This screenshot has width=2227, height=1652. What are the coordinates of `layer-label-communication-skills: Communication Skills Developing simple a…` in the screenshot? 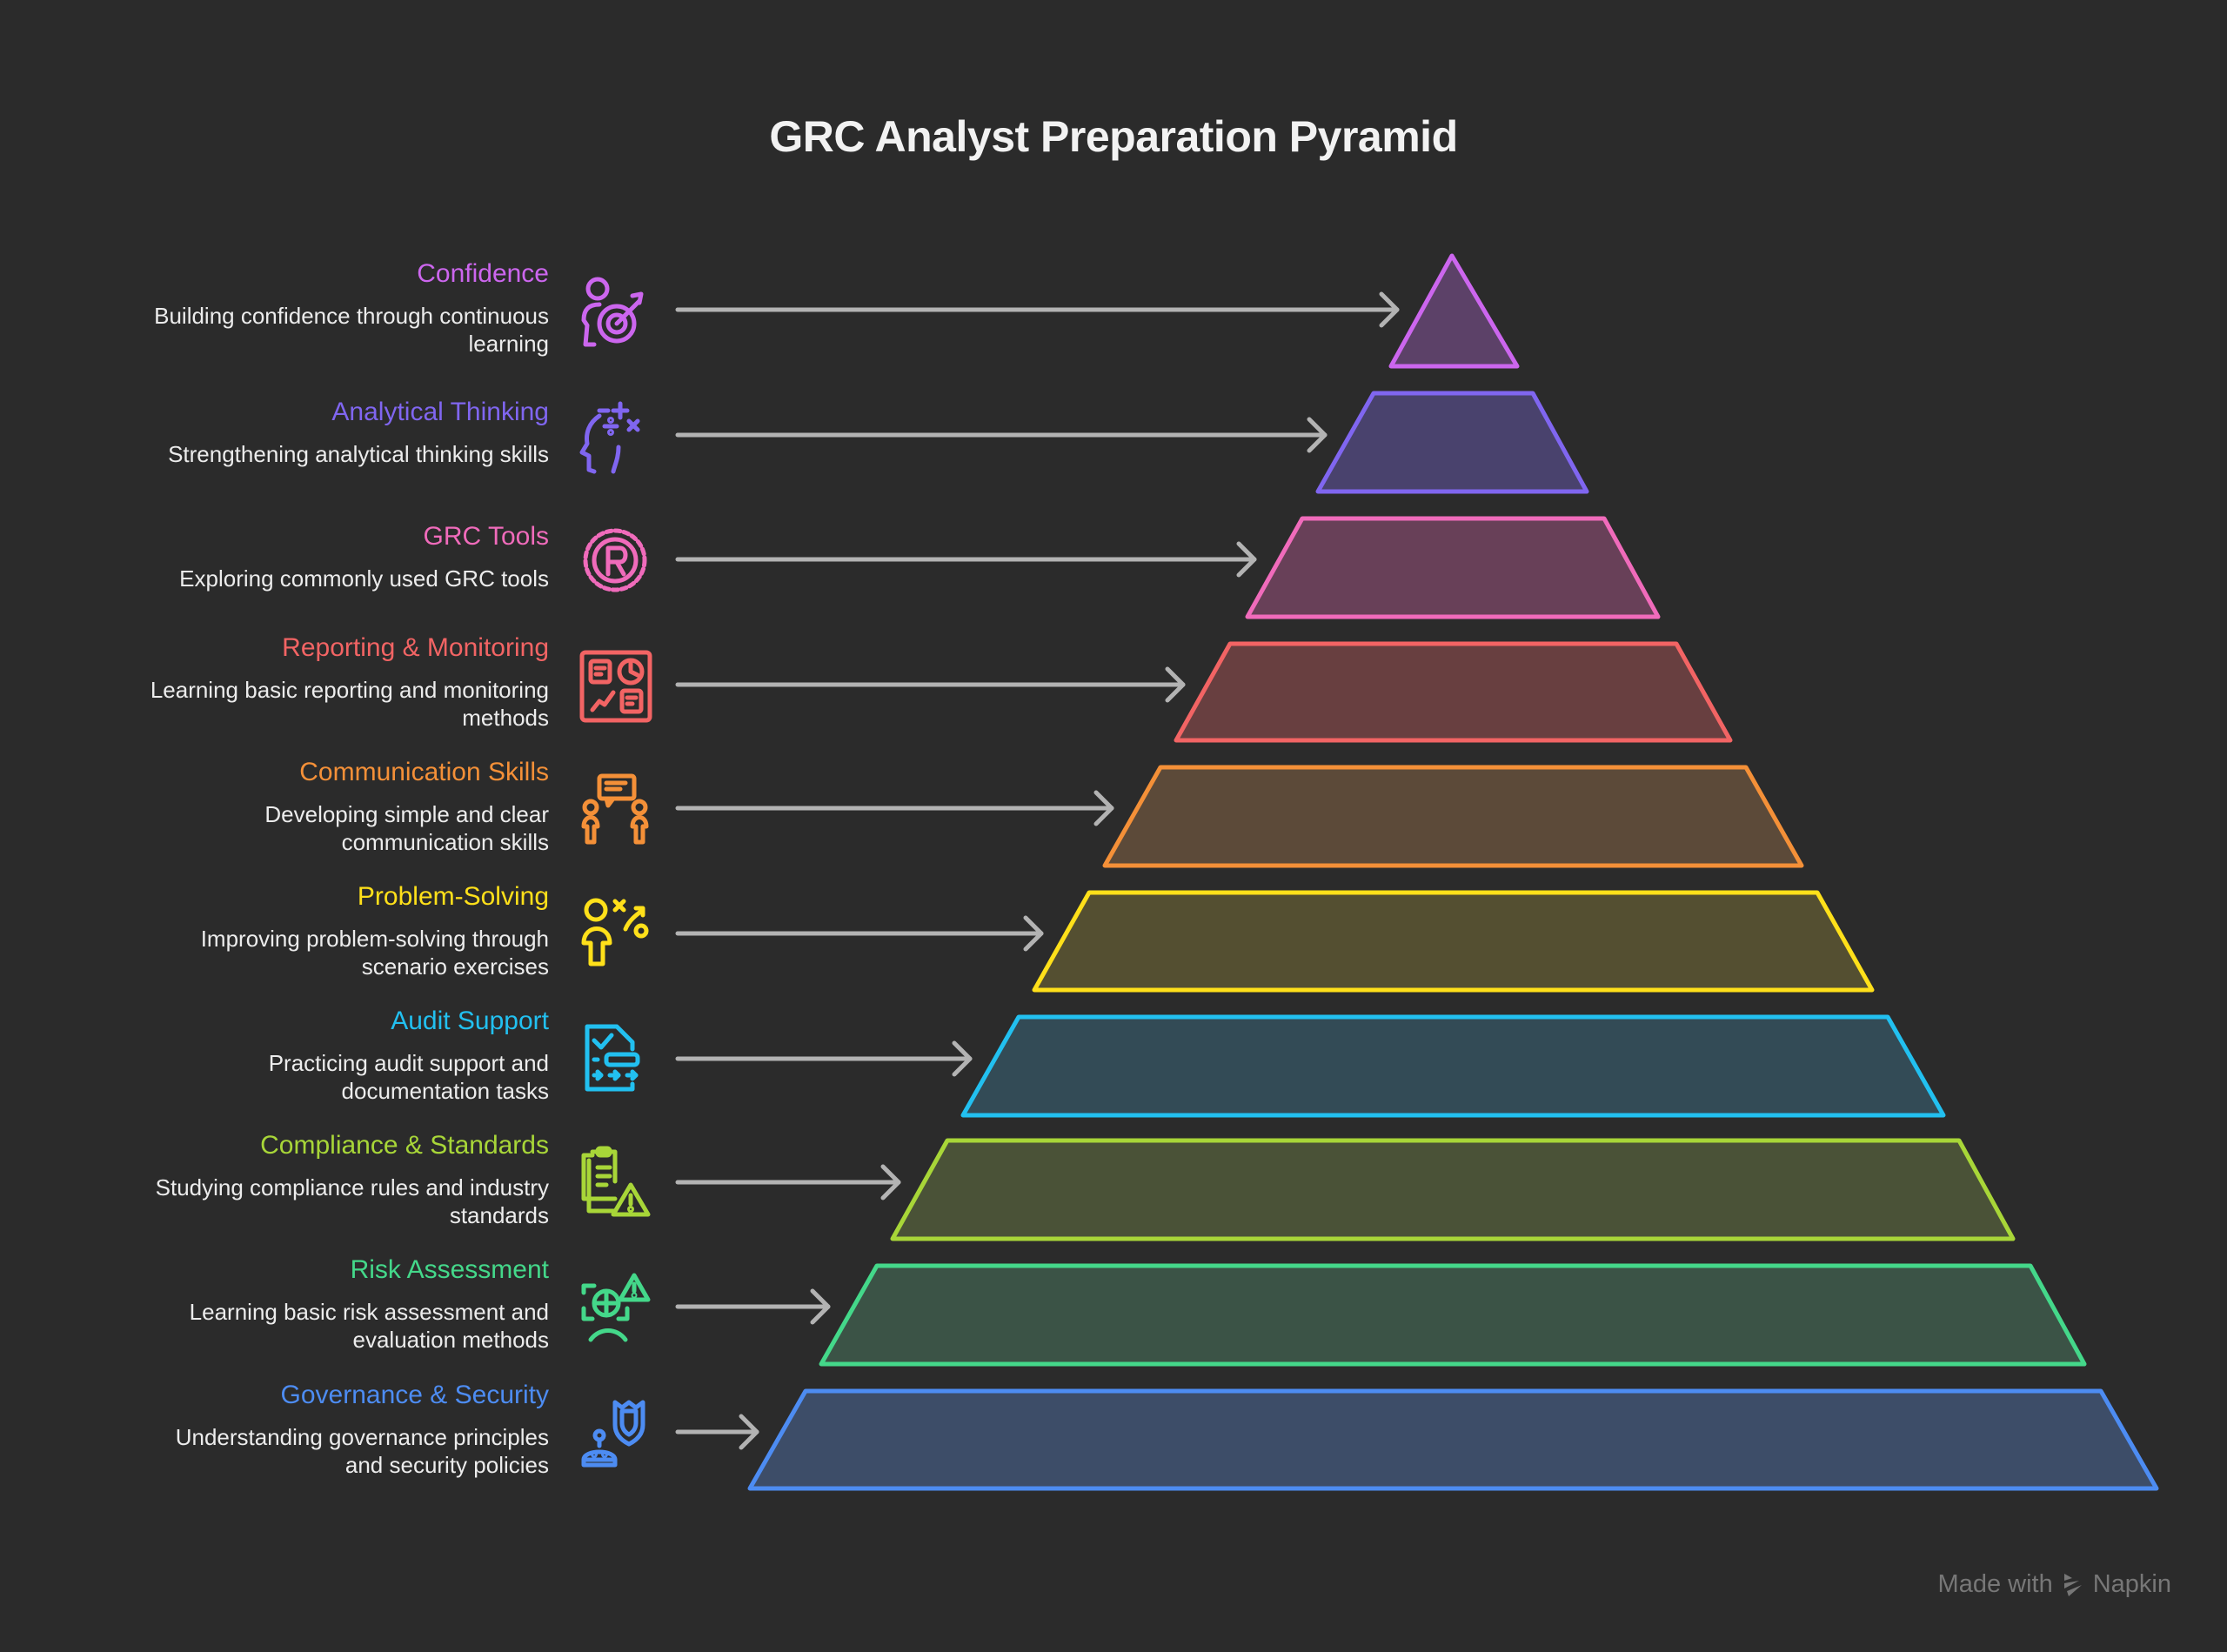 It's located at (306, 806).